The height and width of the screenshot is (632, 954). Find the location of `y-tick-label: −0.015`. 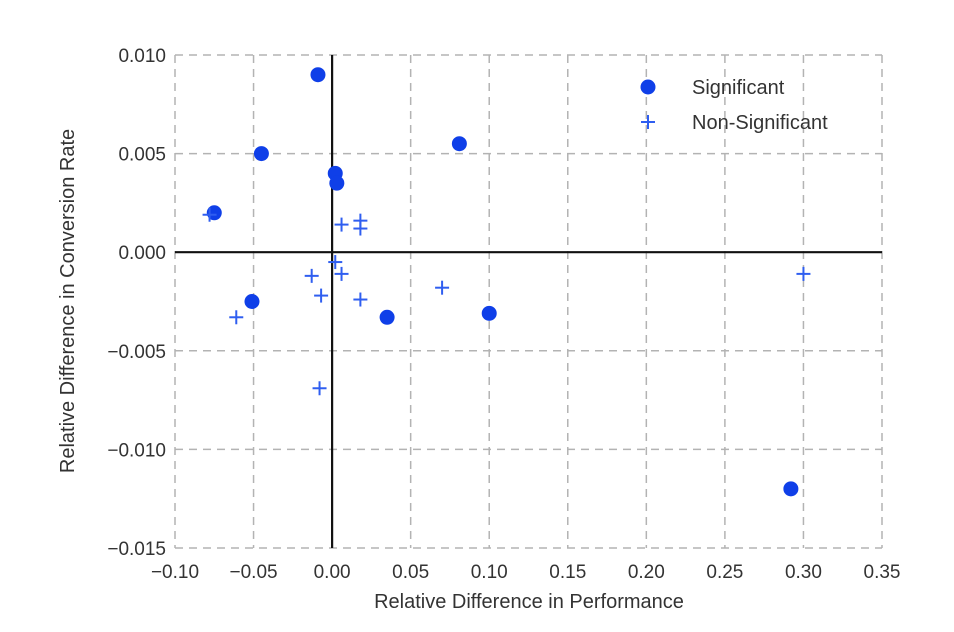

y-tick-label: −0.015 is located at coordinates (136, 549).